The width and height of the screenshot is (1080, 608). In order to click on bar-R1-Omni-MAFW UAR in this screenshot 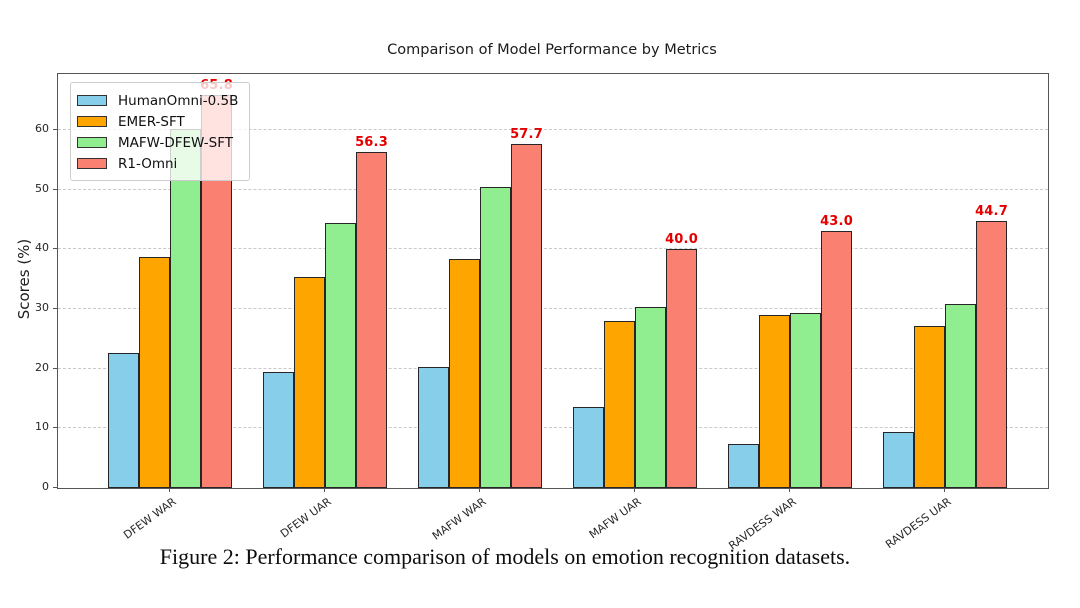, I will do `click(681, 368)`.